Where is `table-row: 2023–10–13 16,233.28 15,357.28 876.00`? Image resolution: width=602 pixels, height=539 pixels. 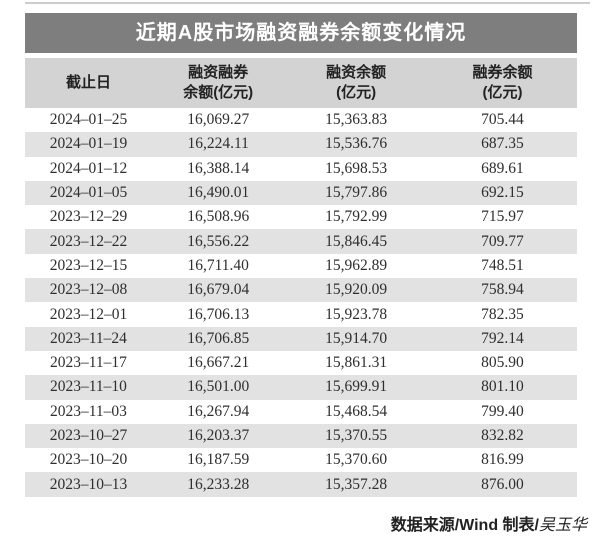
table-row: 2023–10–13 16,233.28 15,357.28 876.00 is located at coordinates (301, 484).